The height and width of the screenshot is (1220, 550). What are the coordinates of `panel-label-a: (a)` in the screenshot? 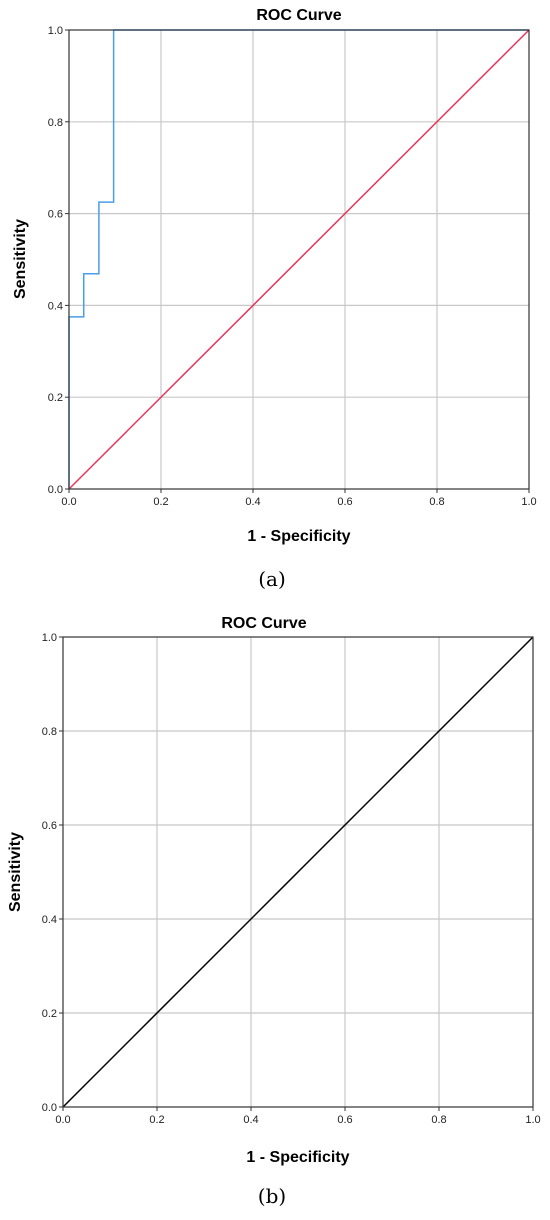 It's located at (272, 579).